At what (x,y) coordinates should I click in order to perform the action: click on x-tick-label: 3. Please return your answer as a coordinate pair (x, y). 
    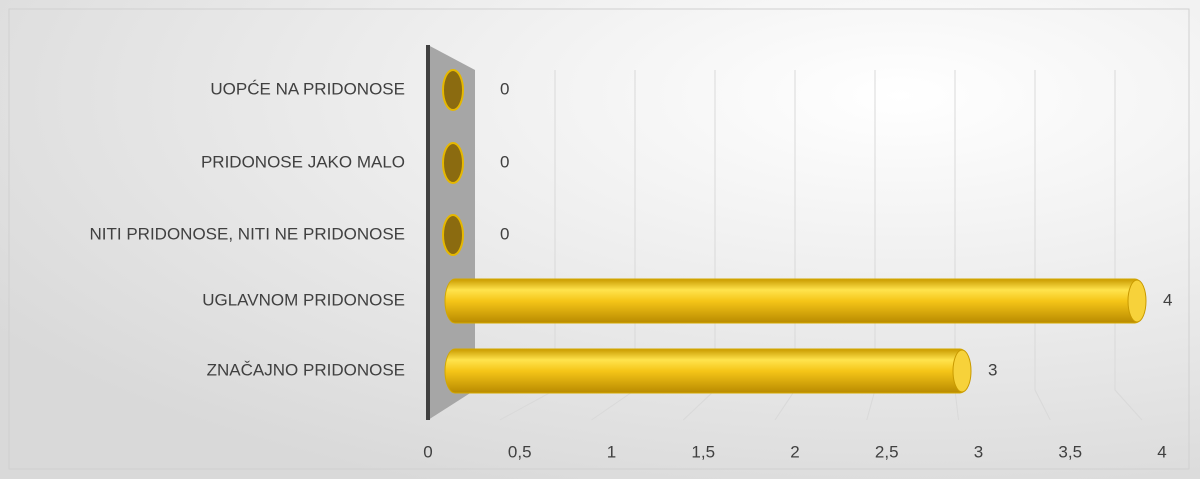
    Looking at the image, I should click on (978, 451).